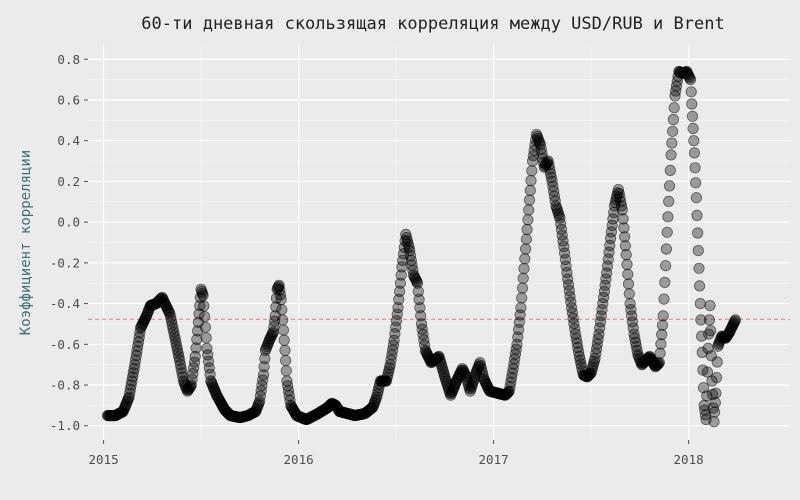 The height and width of the screenshot is (500, 800). What do you see at coordinates (68, 140) in the screenshot?
I see `y-tick-label: 0.4` at bounding box center [68, 140].